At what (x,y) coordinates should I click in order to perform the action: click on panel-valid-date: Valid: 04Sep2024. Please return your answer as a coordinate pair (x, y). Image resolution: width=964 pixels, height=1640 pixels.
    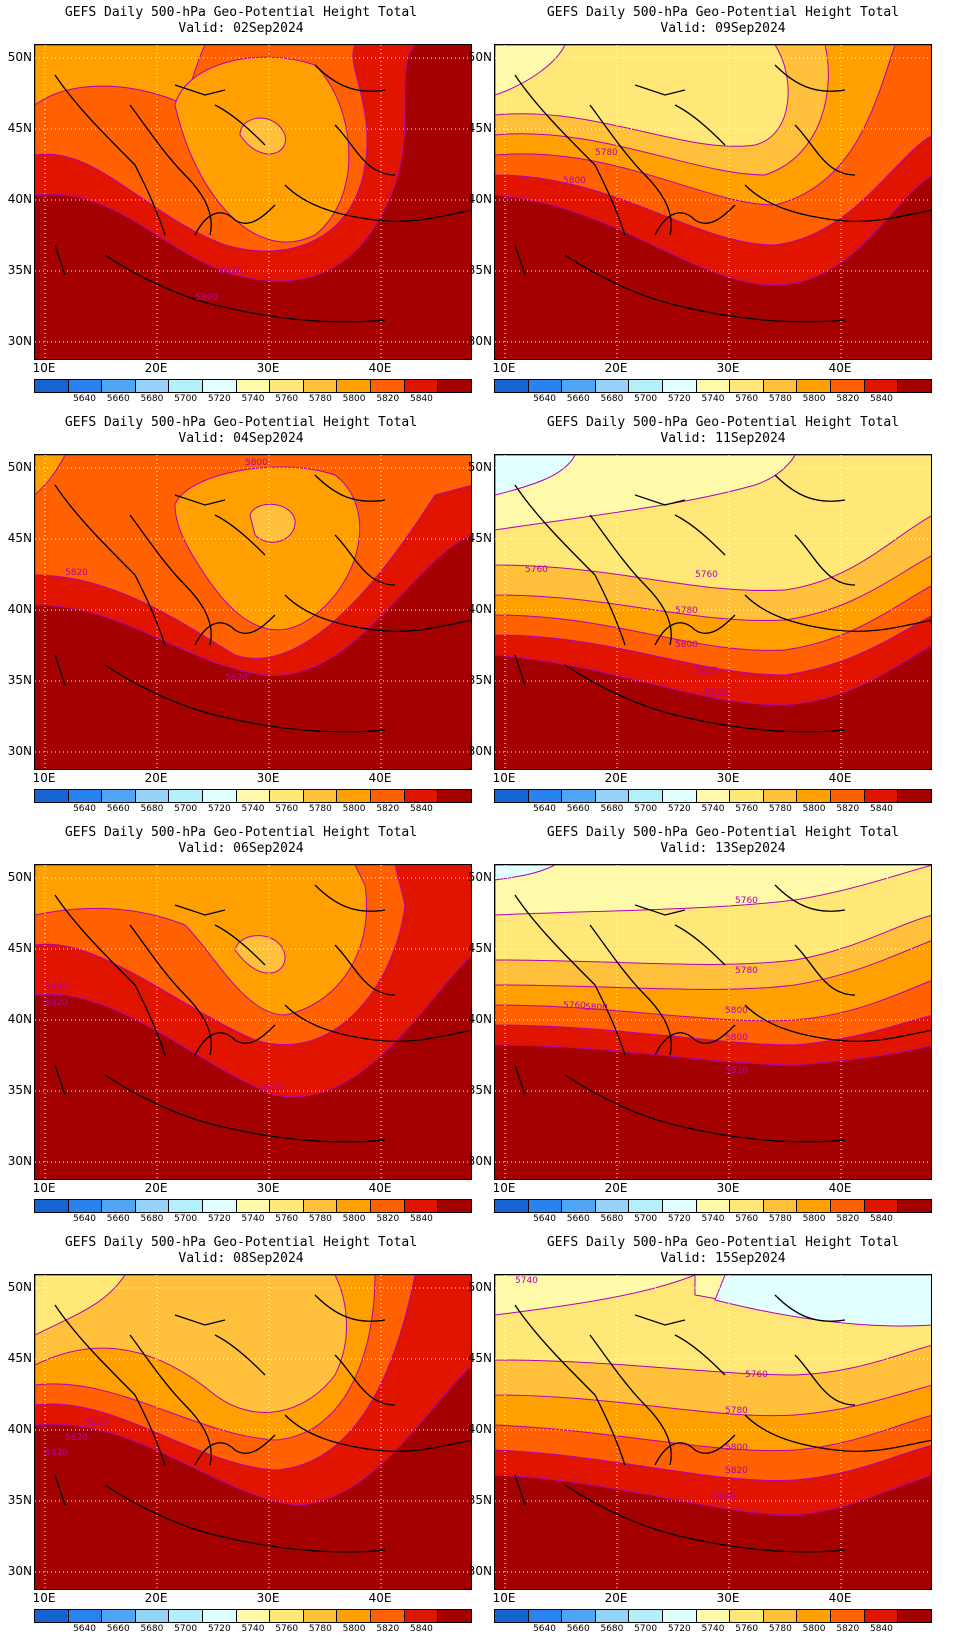
    Looking at the image, I should click on (241, 438).